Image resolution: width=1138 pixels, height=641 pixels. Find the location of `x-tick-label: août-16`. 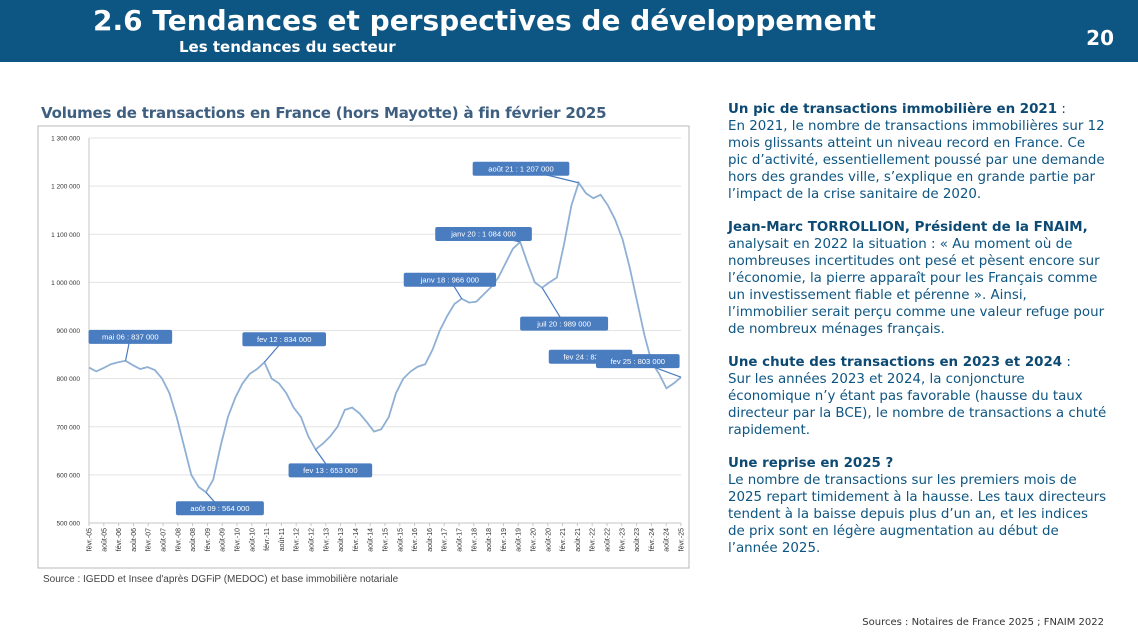

x-tick-label: août-16 is located at coordinates (430, 540).